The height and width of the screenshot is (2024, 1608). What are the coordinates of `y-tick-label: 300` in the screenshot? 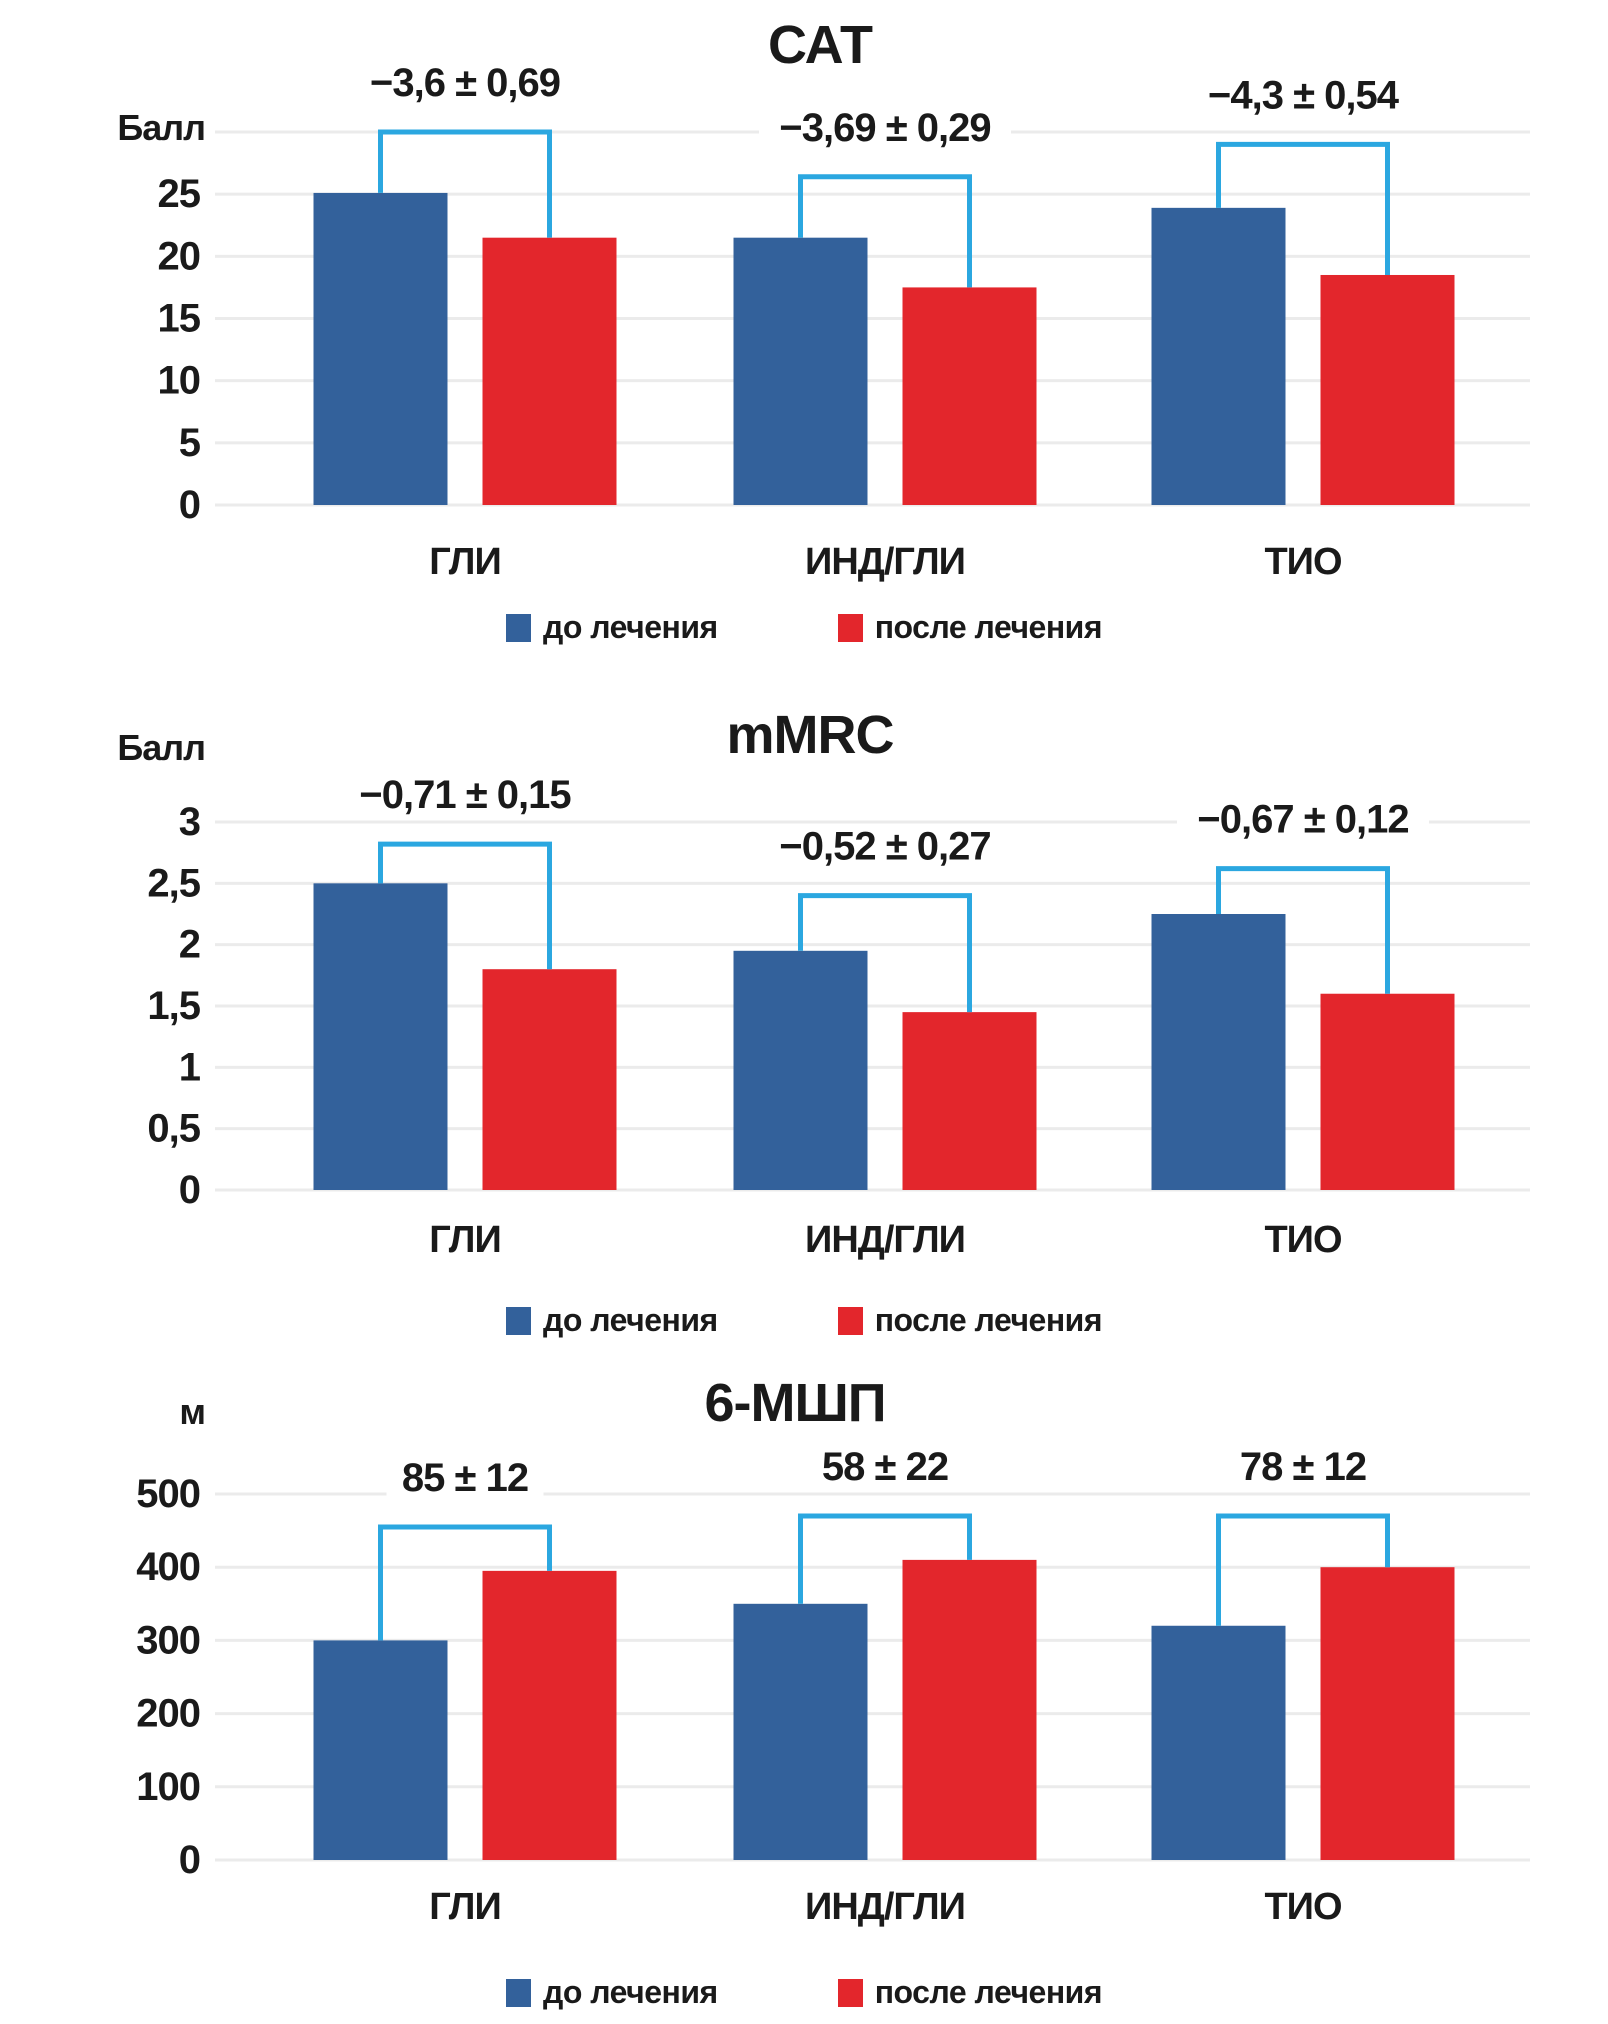 It's located at (168, 1640).